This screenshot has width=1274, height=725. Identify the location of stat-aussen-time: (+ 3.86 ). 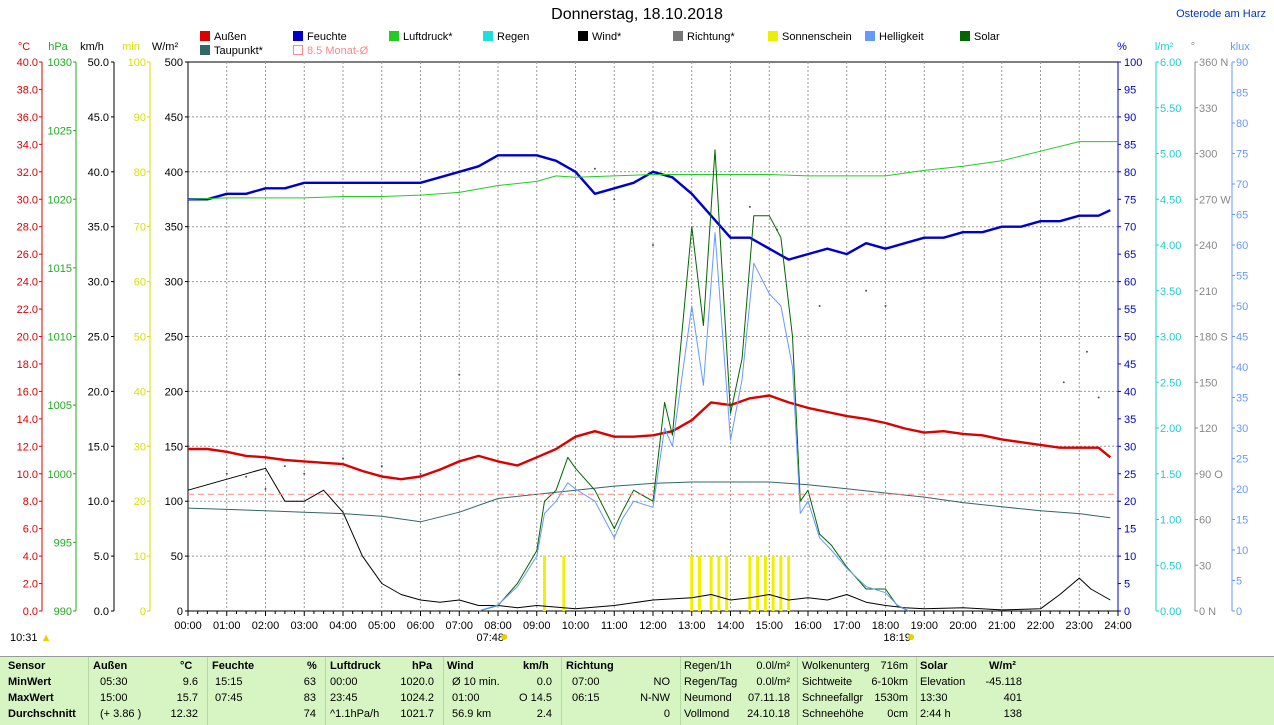
(121, 714).